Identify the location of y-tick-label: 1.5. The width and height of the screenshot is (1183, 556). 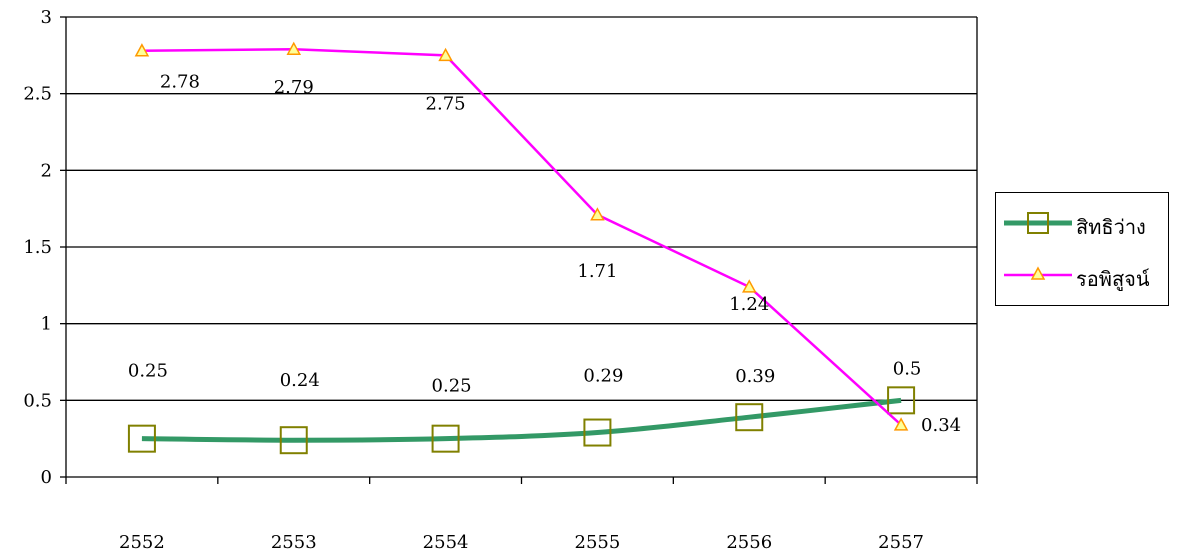
(37, 247).